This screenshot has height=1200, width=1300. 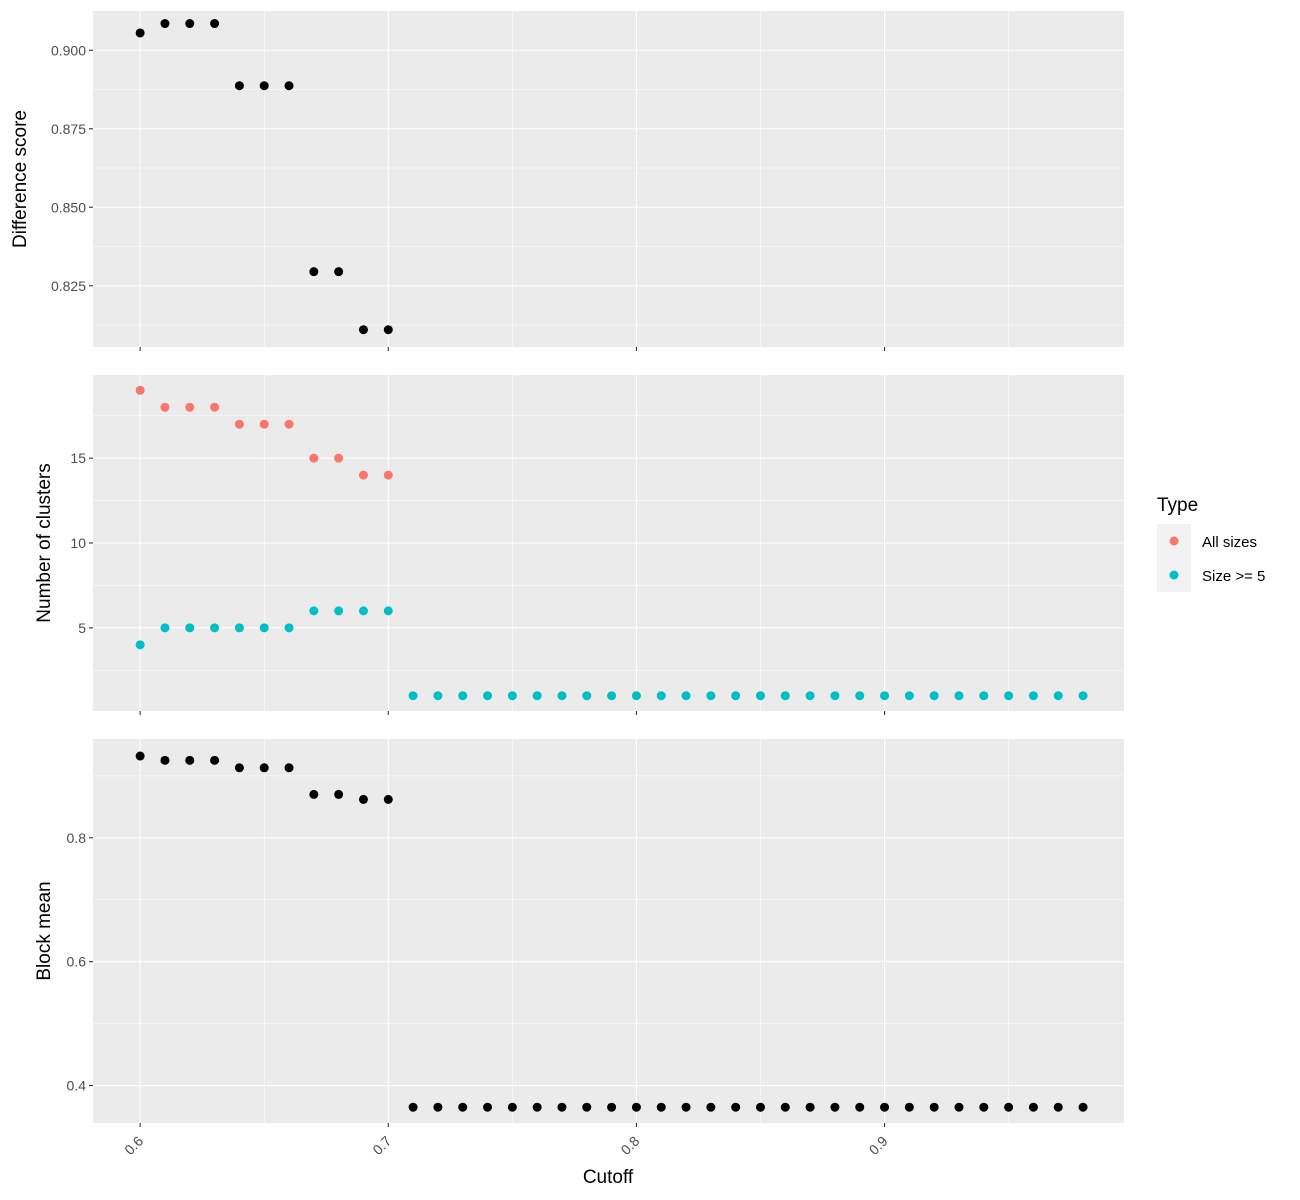 I want to click on y-tick-label: 0.850, so click(x=68, y=207).